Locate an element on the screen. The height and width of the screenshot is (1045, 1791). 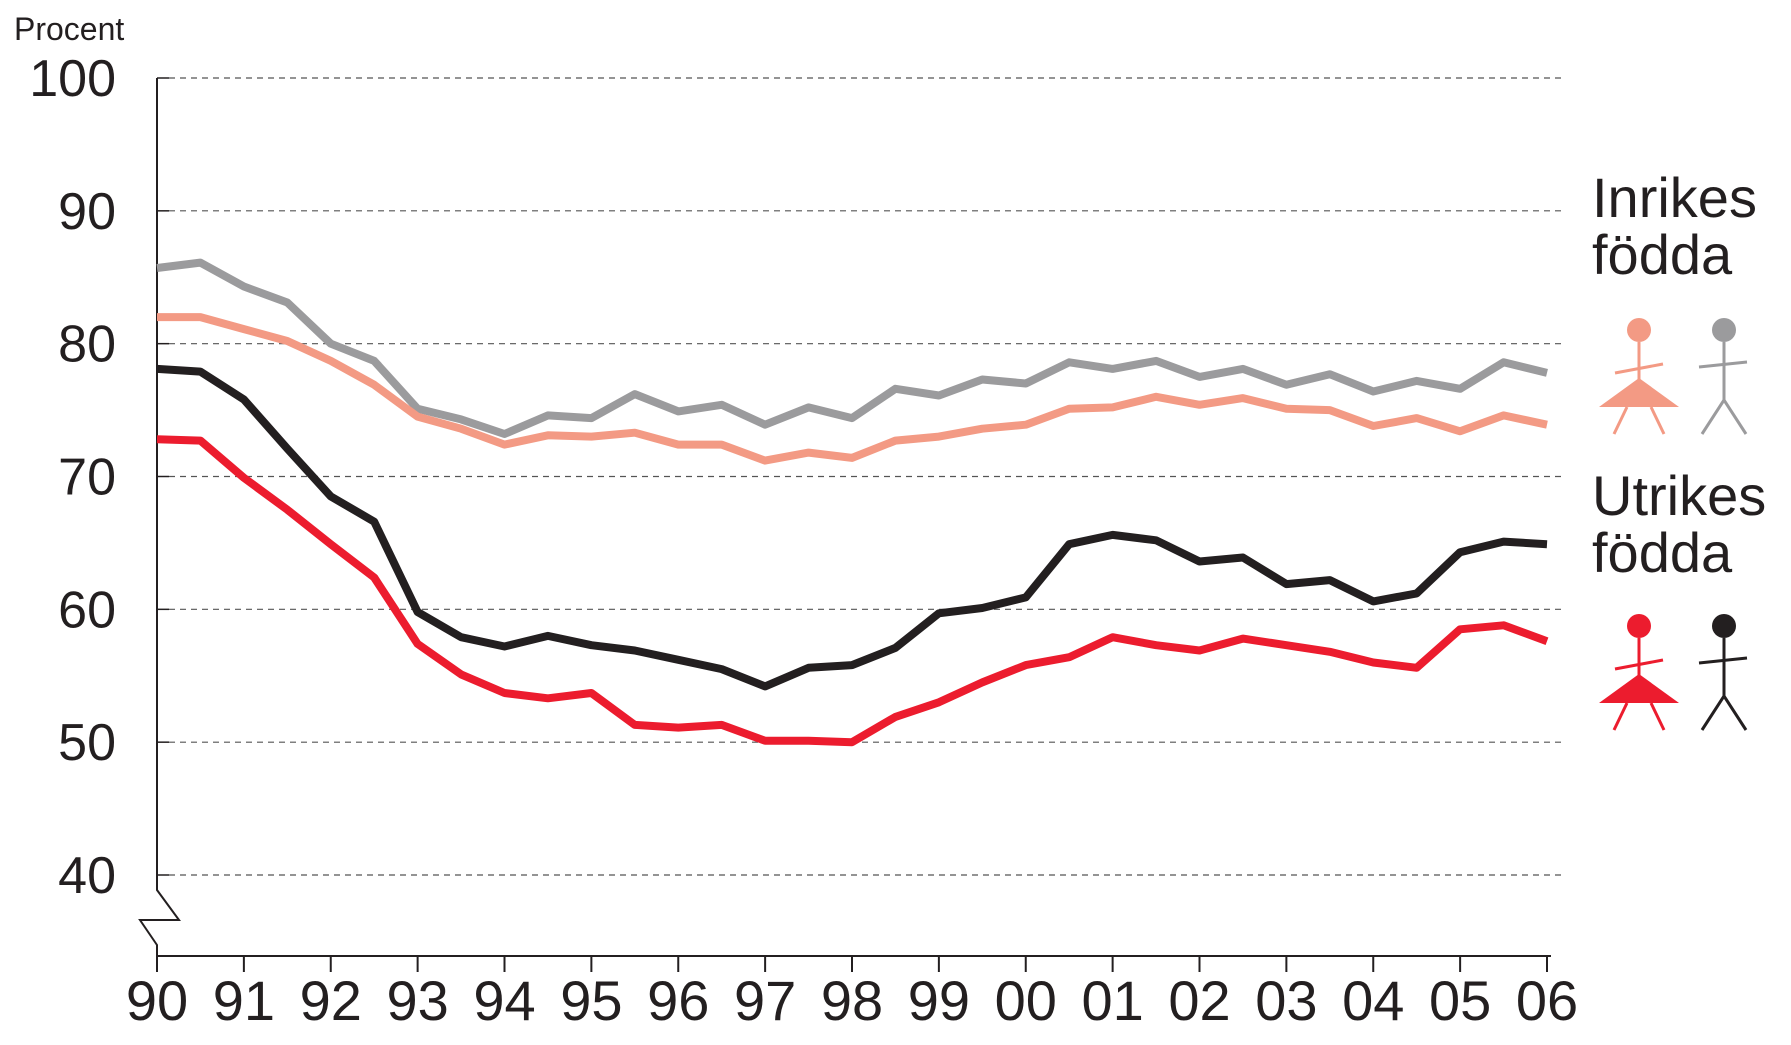
x-tick-label: 99 is located at coordinates (939, 1000).